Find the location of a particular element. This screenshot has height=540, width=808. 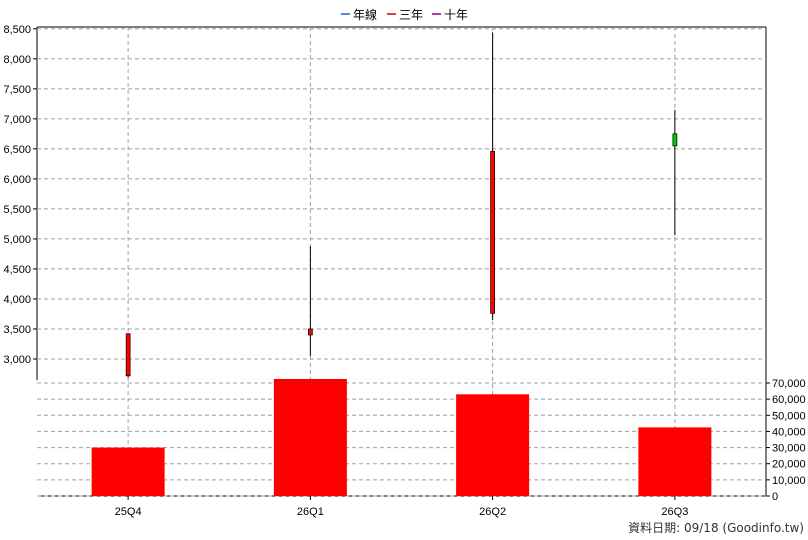

volume-tick-label: 40,000 is located at coordinates (789, 432).